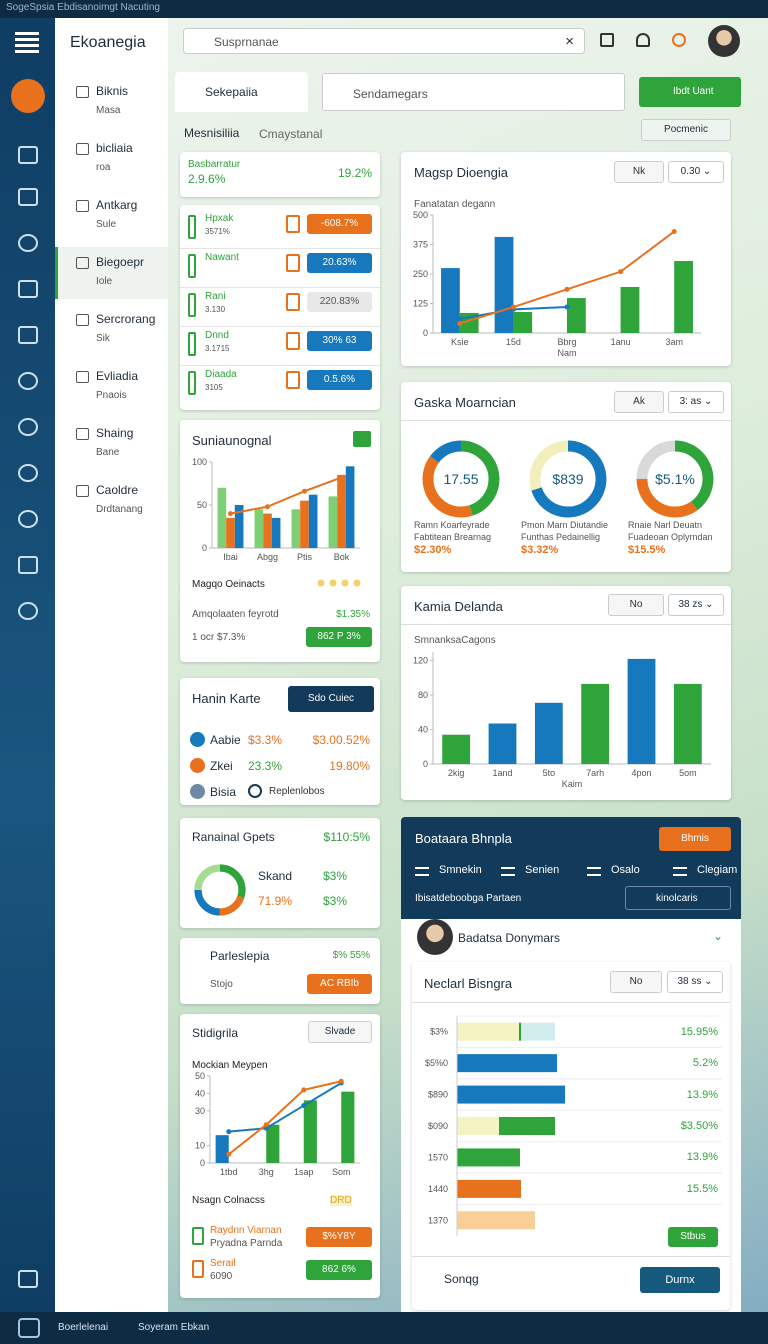  What do you see at coordinates (221, 766) in the screenshot?
I see `row-label: Zkei` at bounding box center [221, 766].